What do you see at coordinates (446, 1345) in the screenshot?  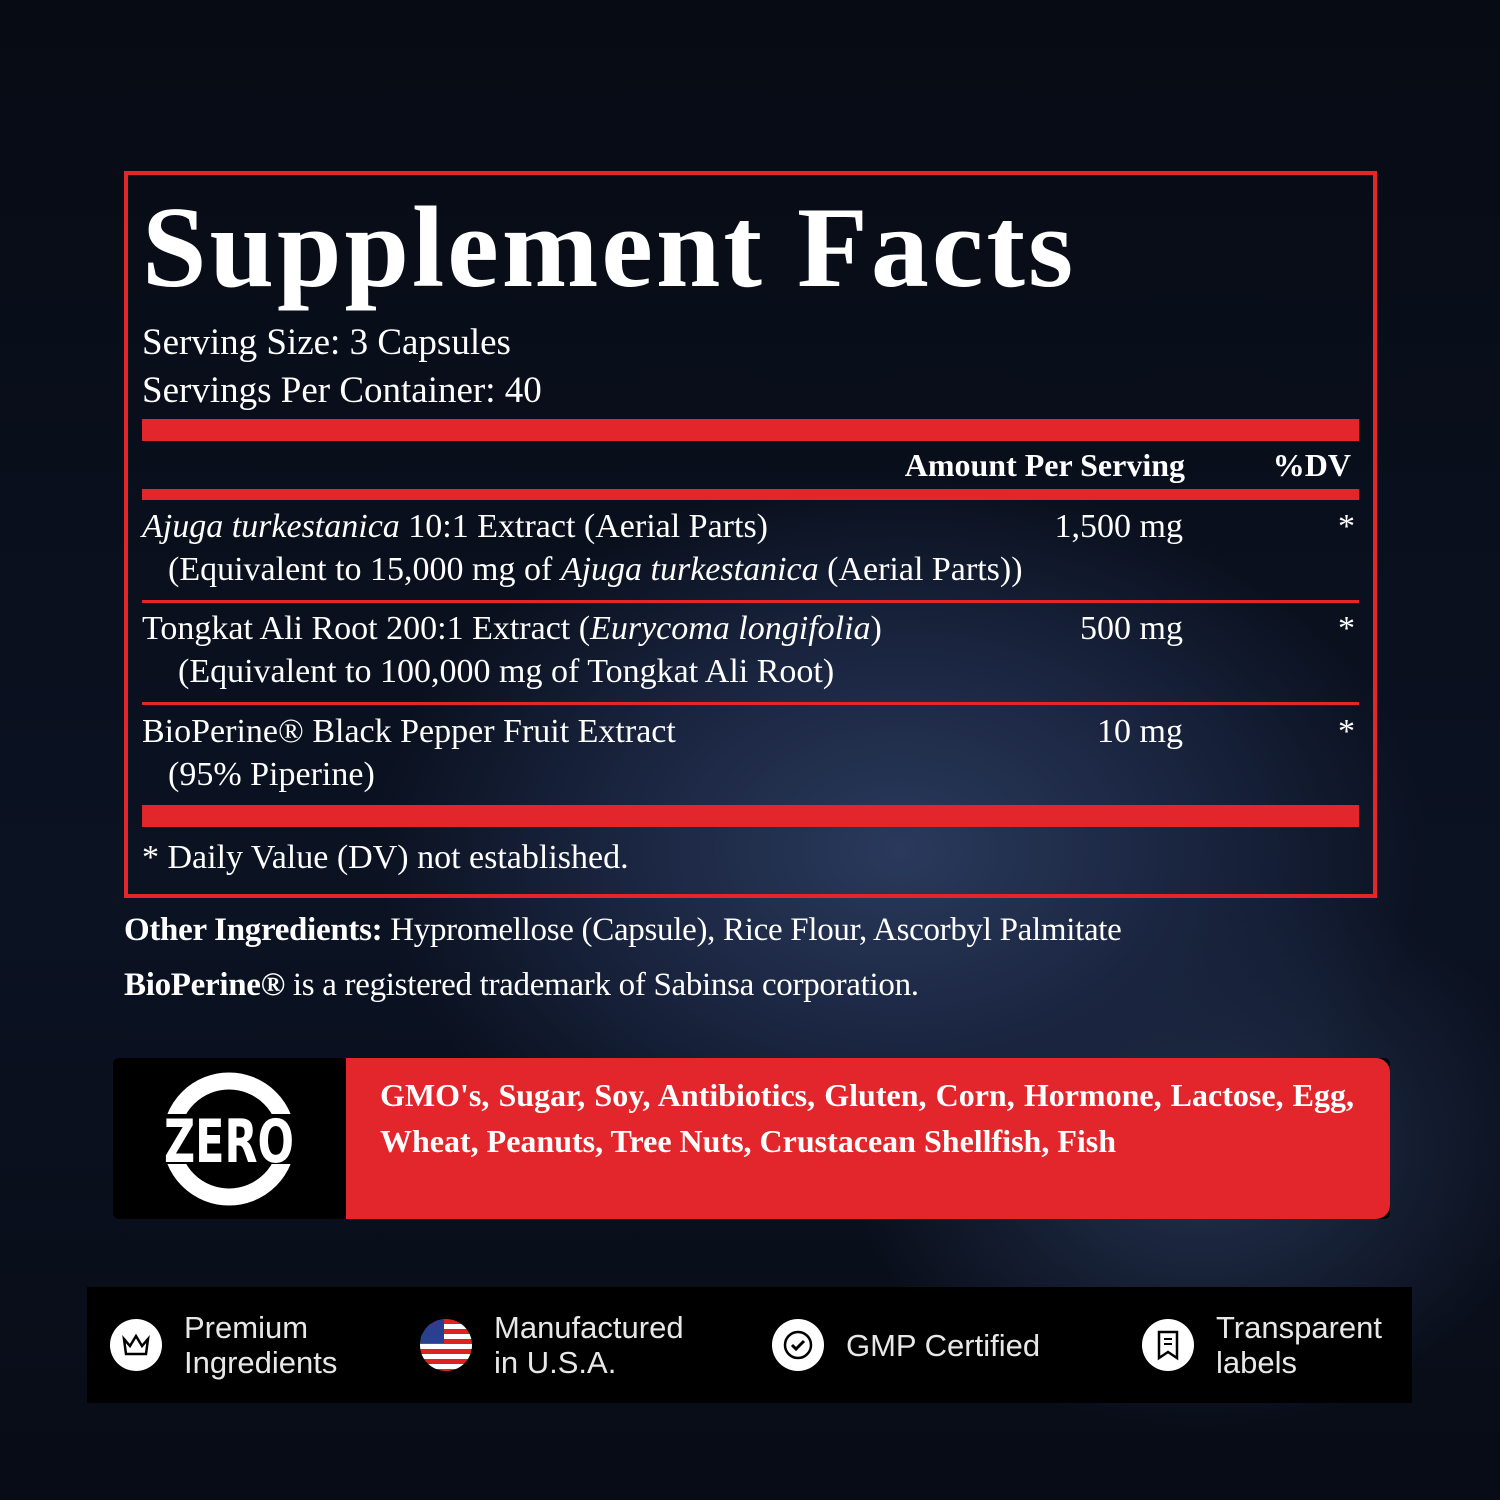 I see `us-flag-icon` at bounding box center [446, 1345].